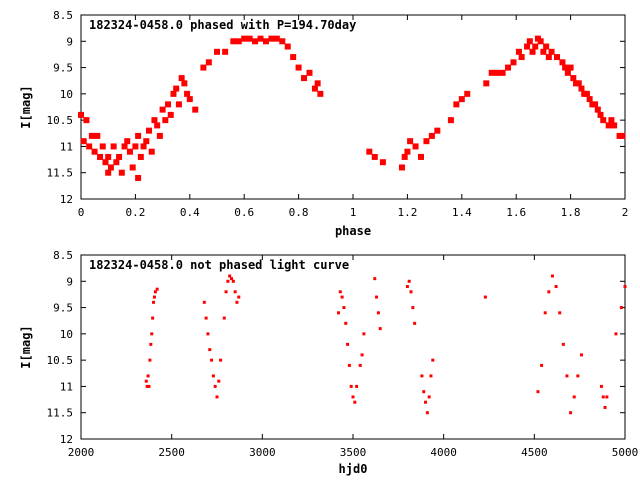 The height and width of the screenshot is (485, 640). I want to click on x-tick-label: 0.4, so click(190, 212).